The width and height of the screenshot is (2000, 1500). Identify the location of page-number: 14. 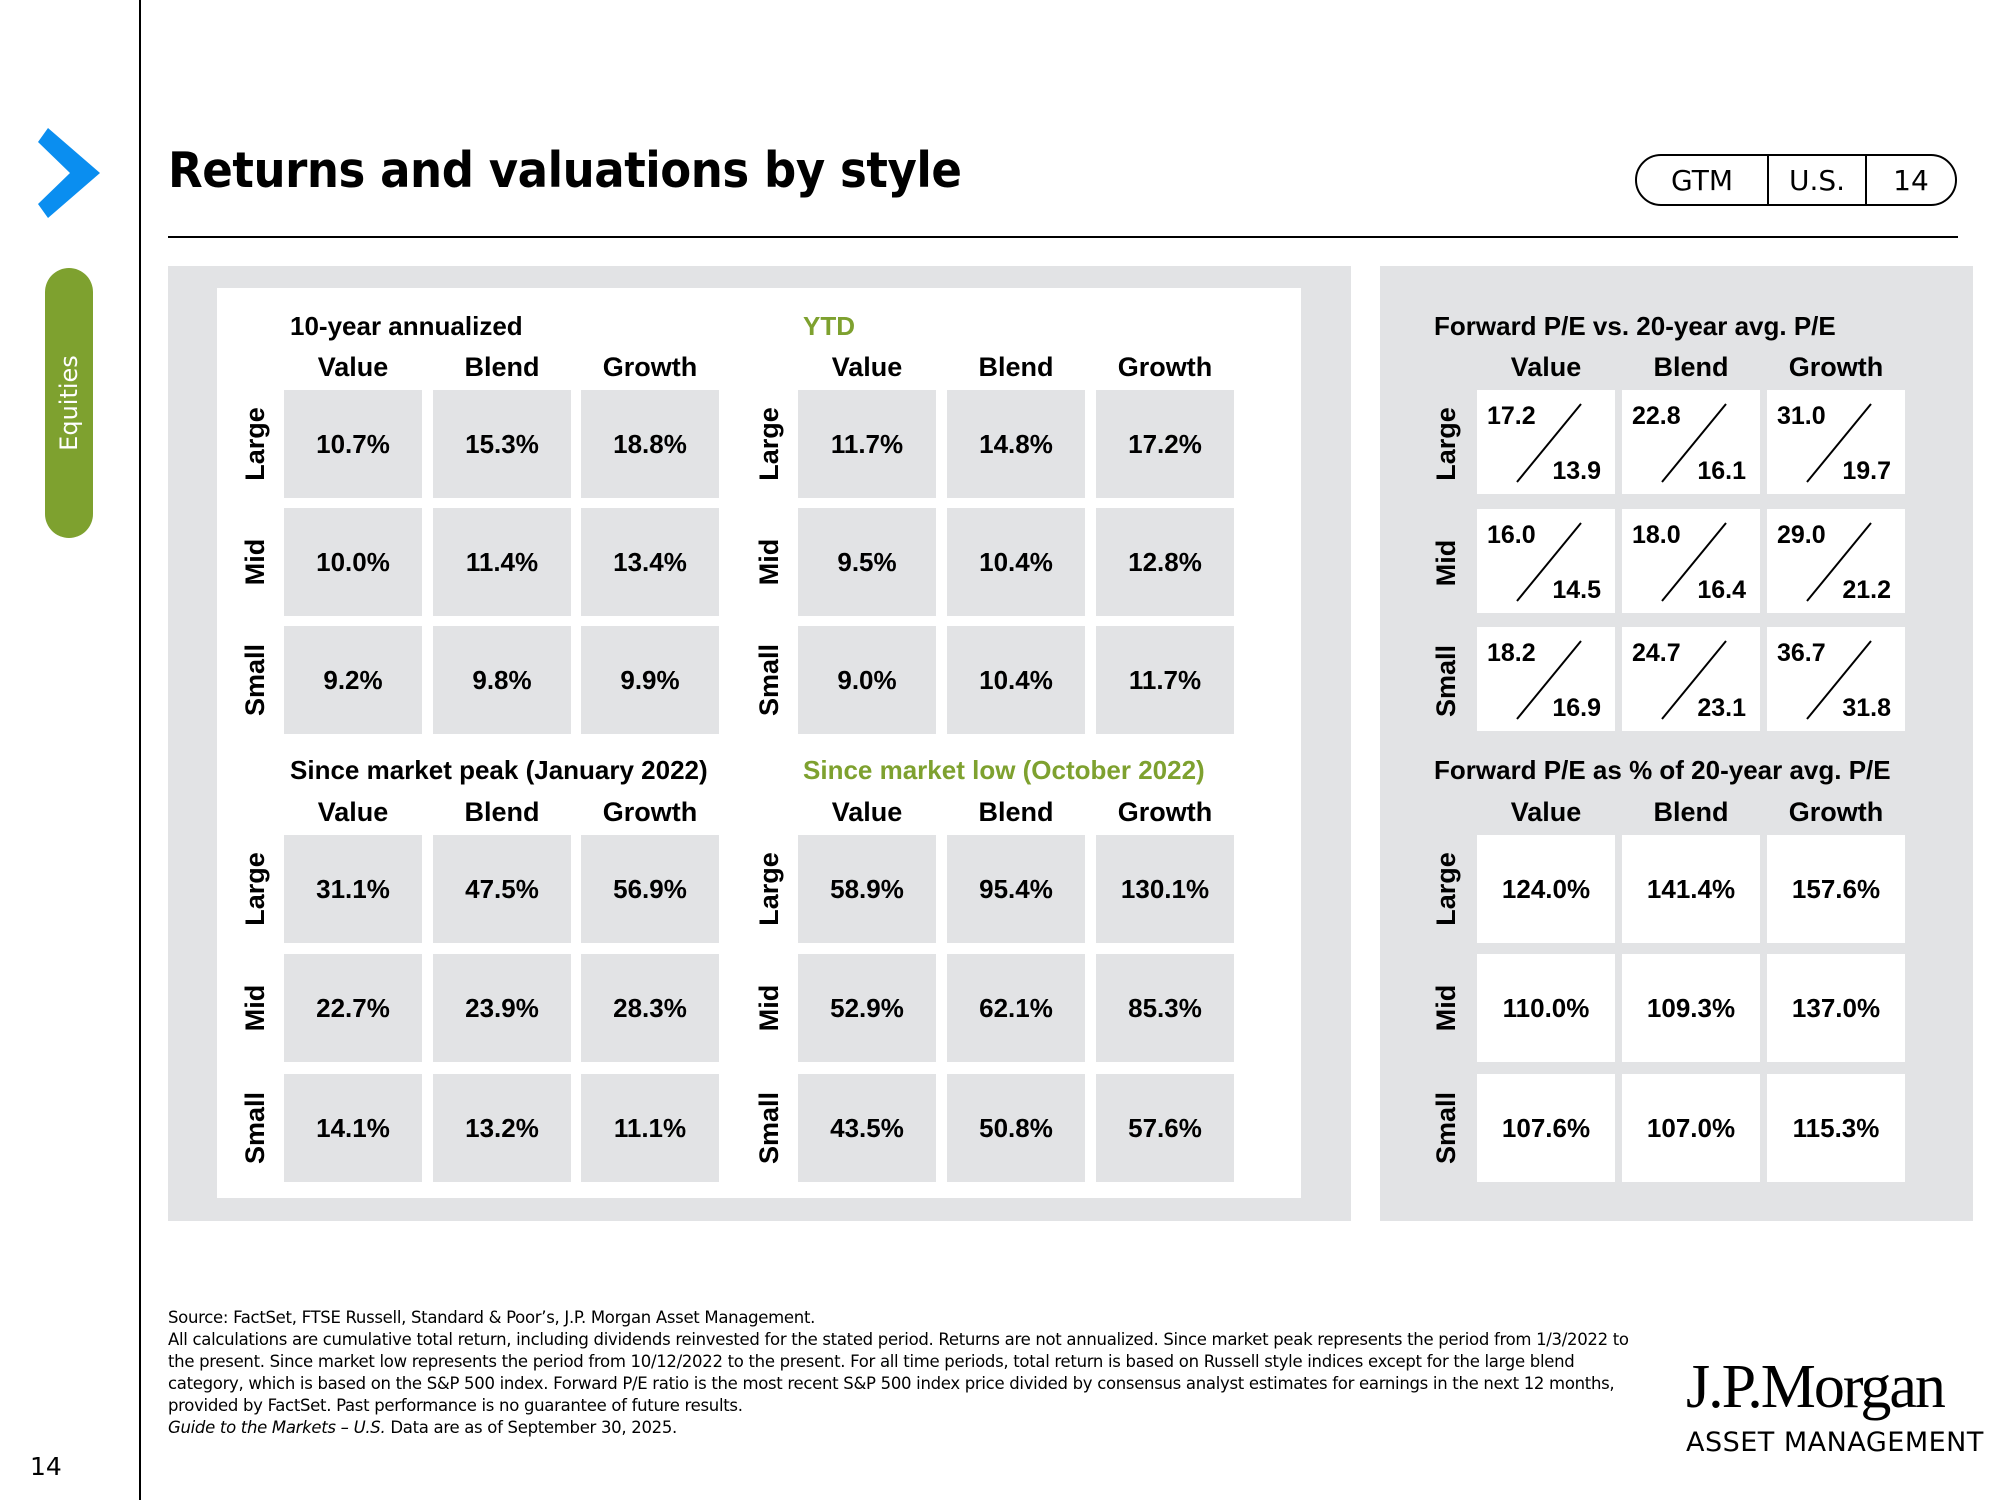
(46, 1466).